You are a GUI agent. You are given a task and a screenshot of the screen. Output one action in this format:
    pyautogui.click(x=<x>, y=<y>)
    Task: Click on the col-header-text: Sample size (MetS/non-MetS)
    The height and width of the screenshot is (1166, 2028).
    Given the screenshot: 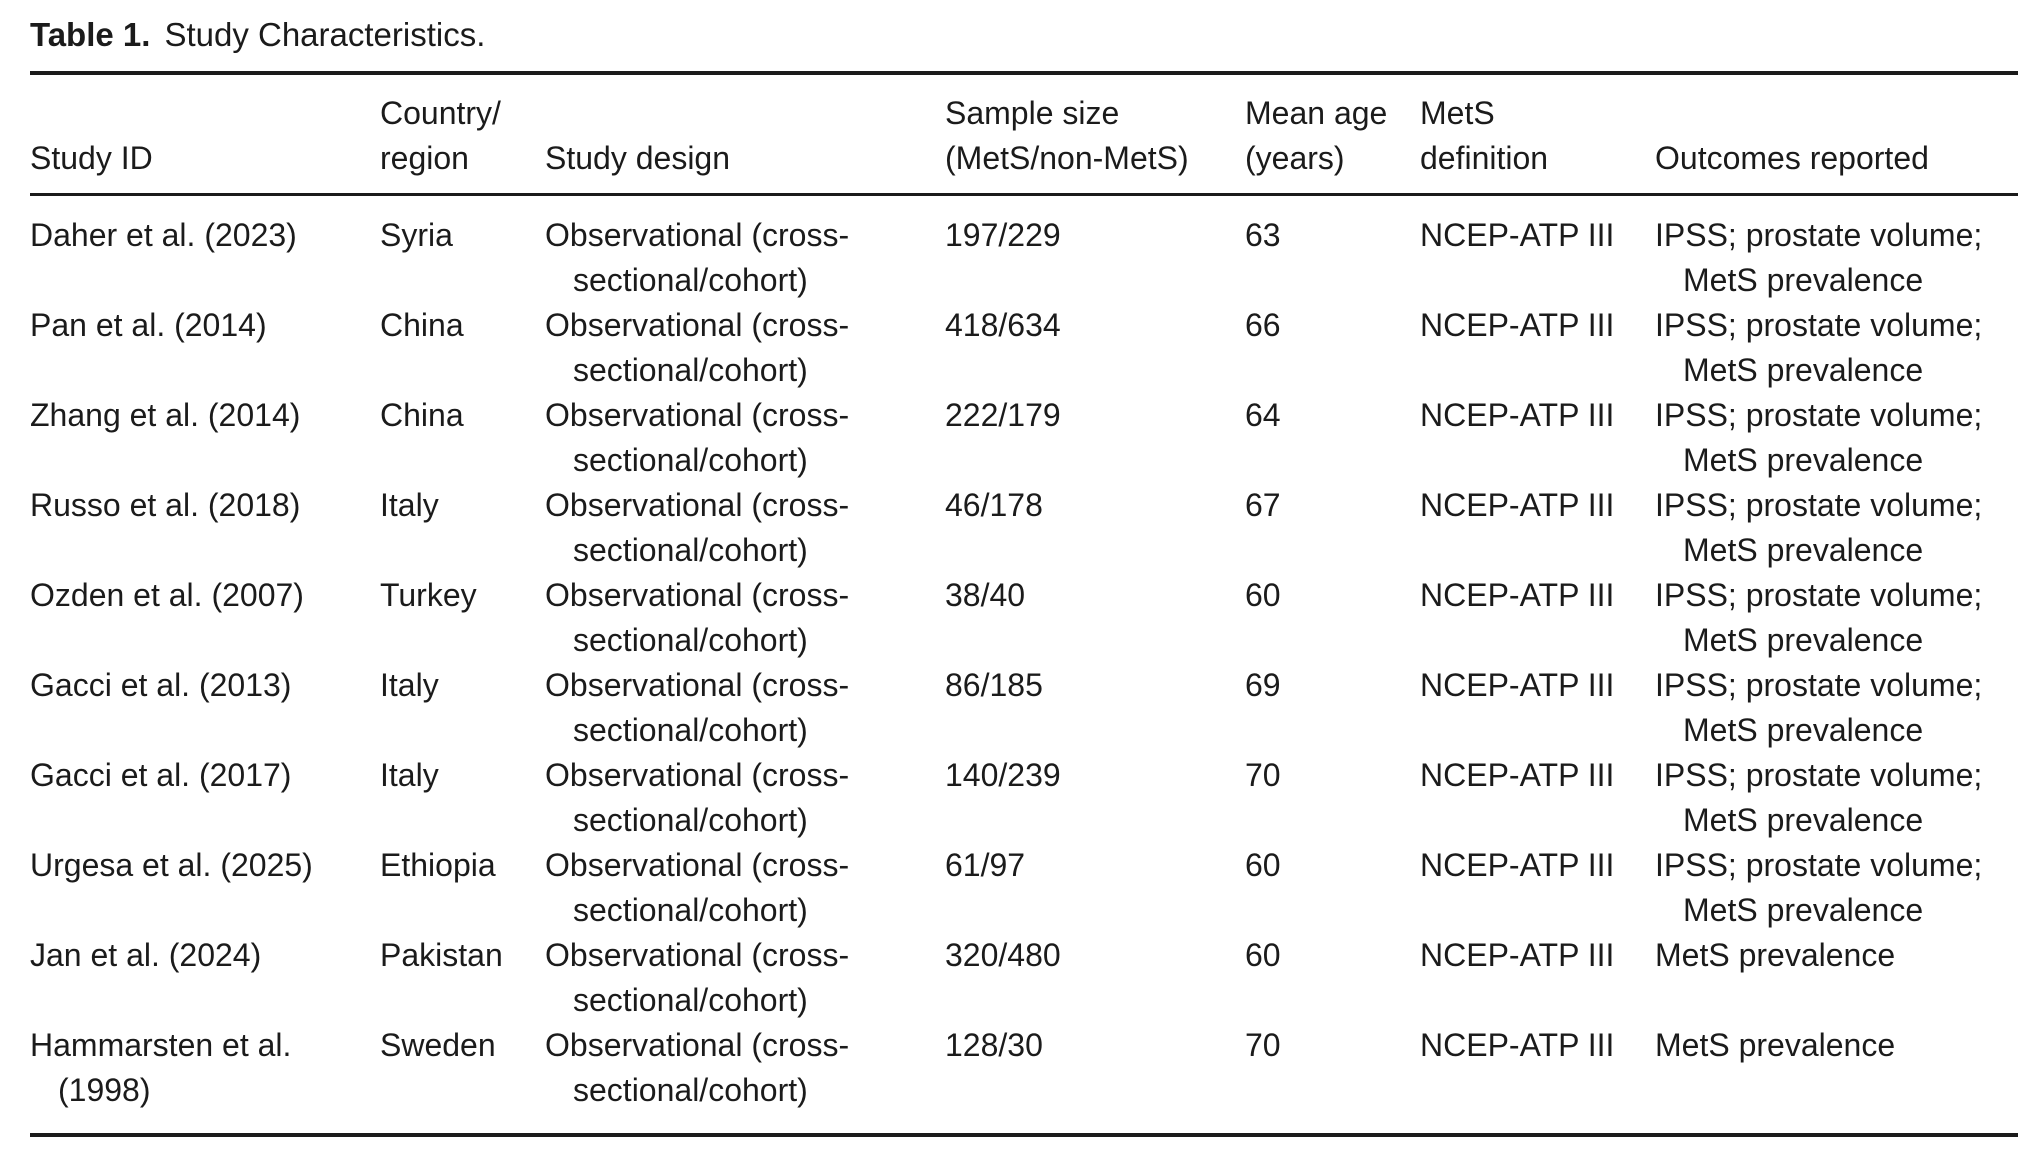 What is the action you would take?
    pyautogui.click(x=1067, y=135)
    